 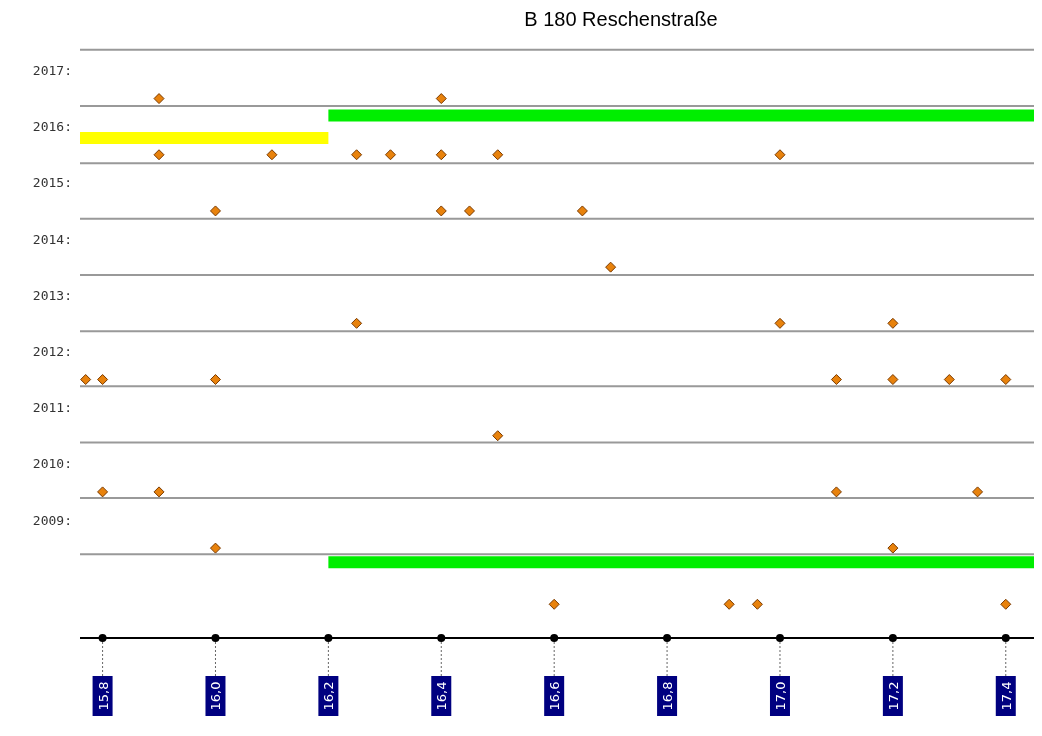 I want to click on y-tick-label: 2017:, so click(x=52, y=71).